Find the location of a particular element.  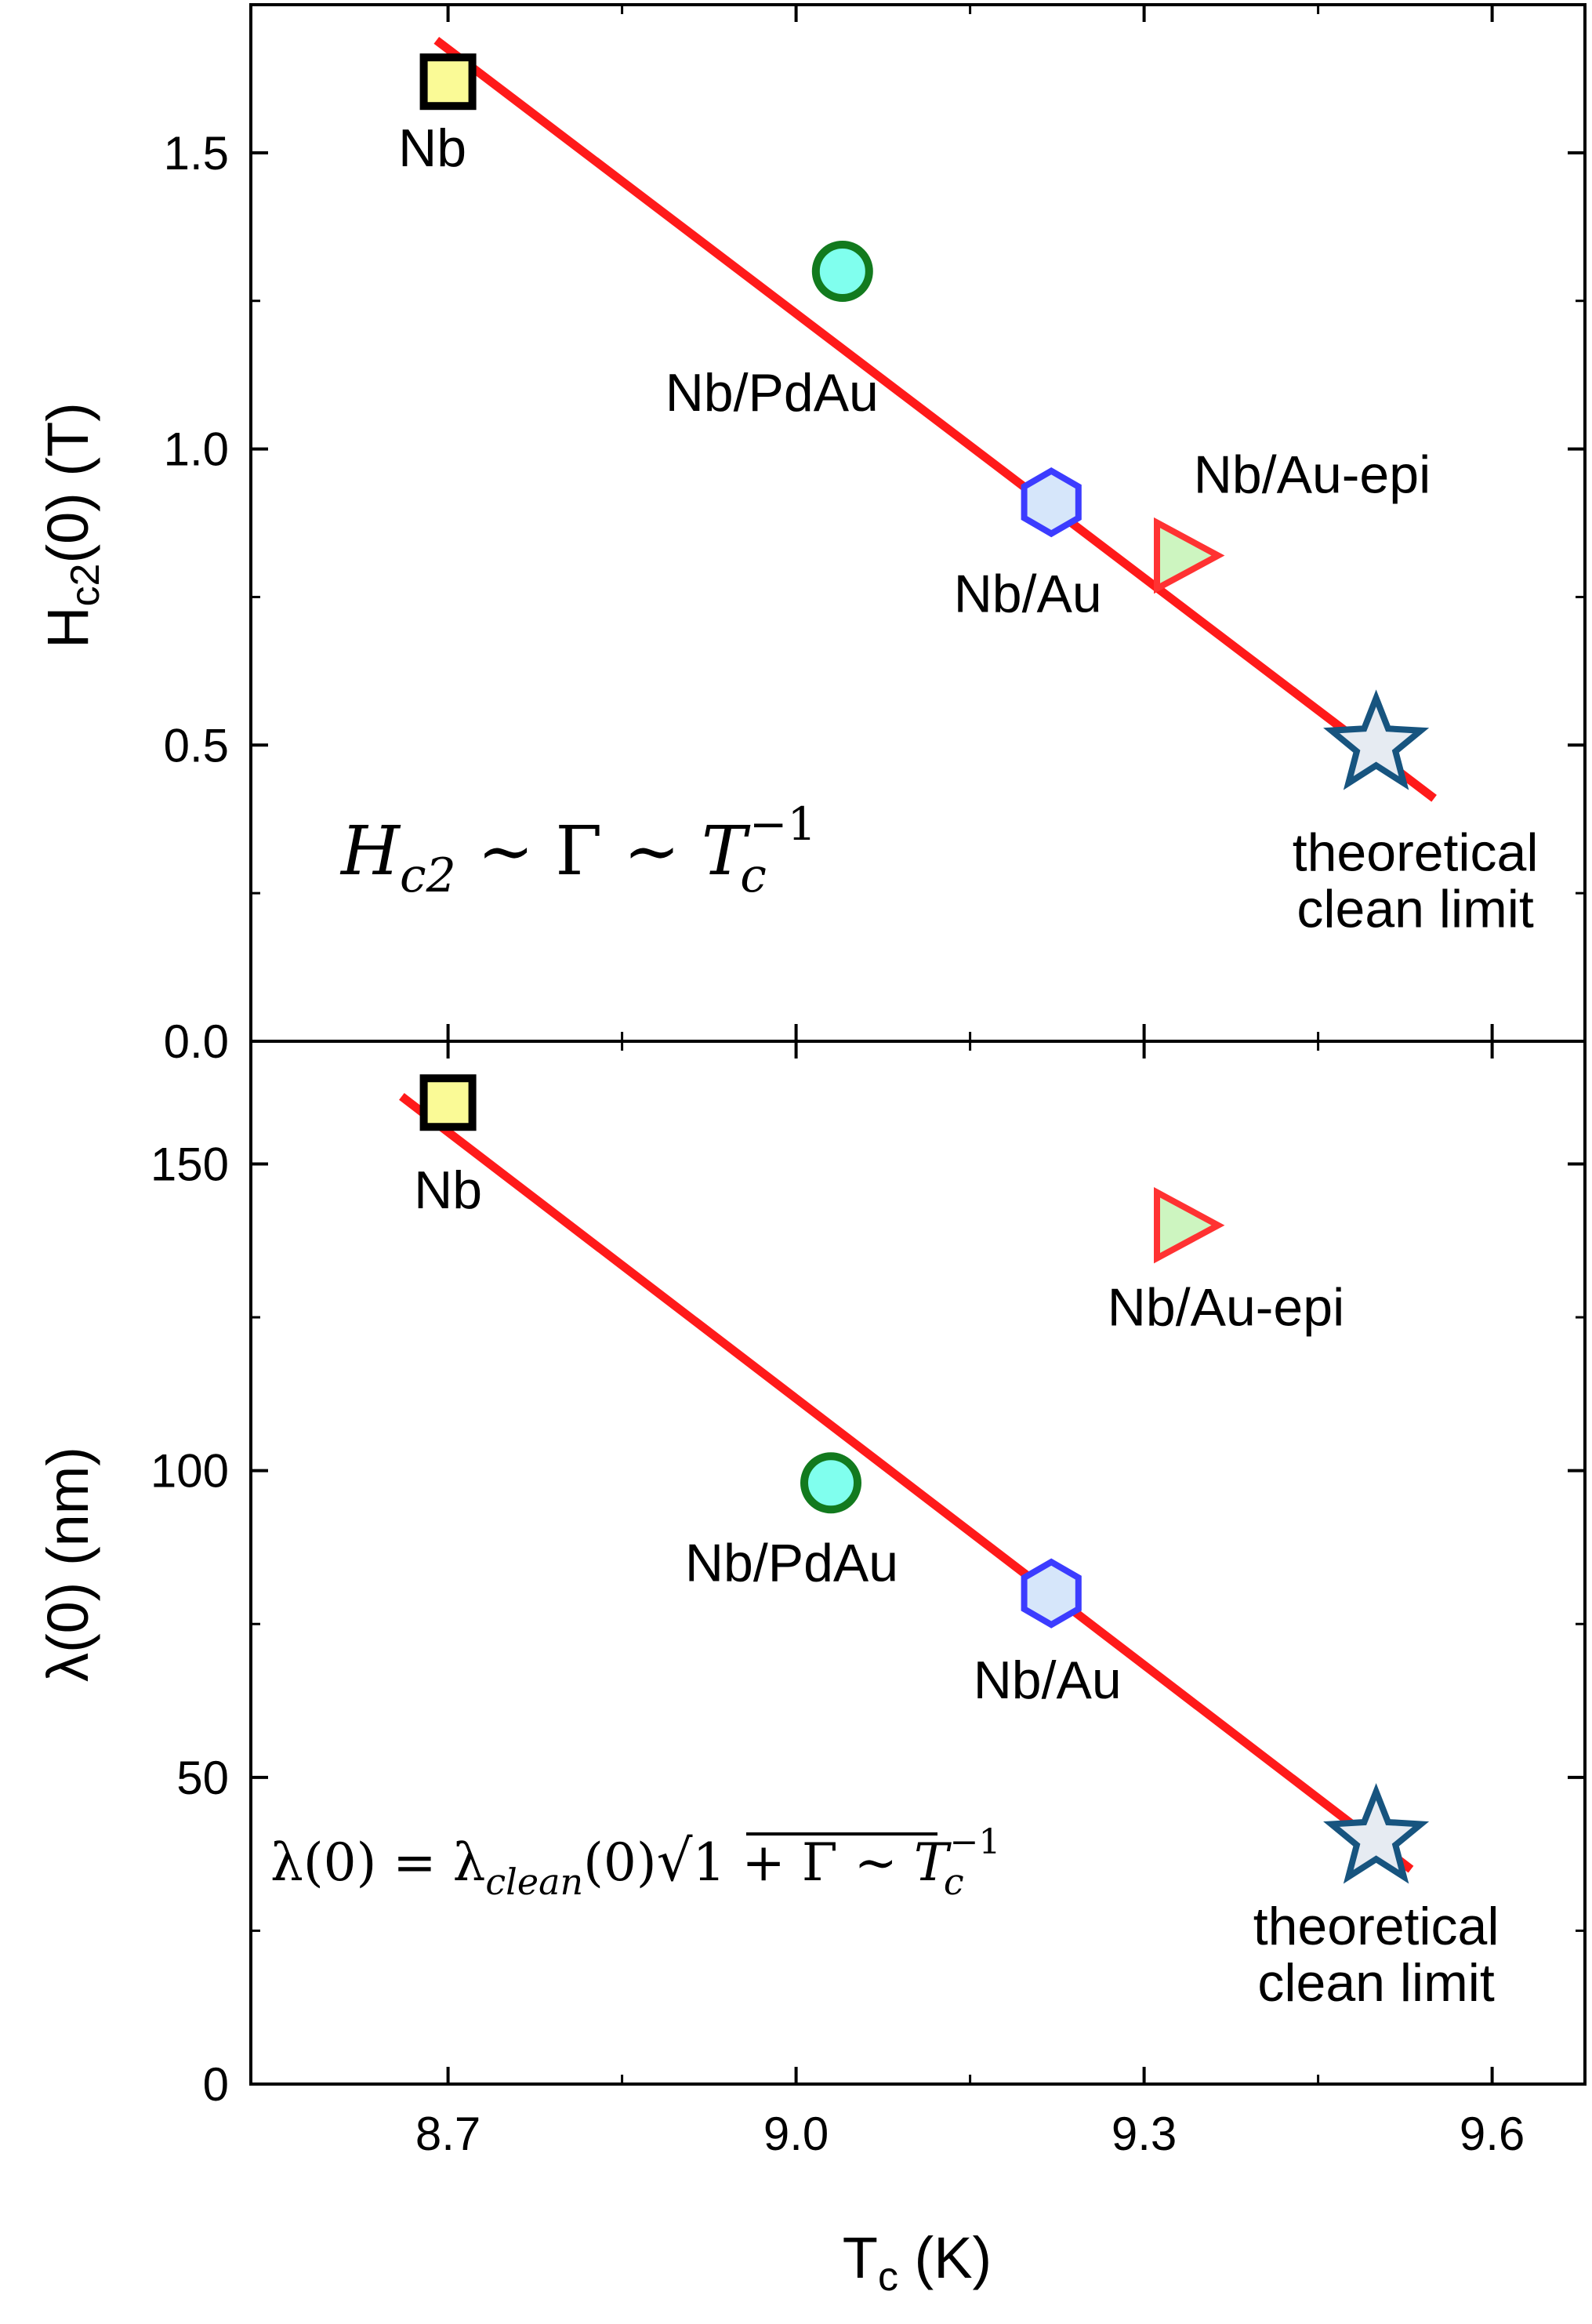

svg-text: Hc2(0) (T) is located at coordinates (71, 525).